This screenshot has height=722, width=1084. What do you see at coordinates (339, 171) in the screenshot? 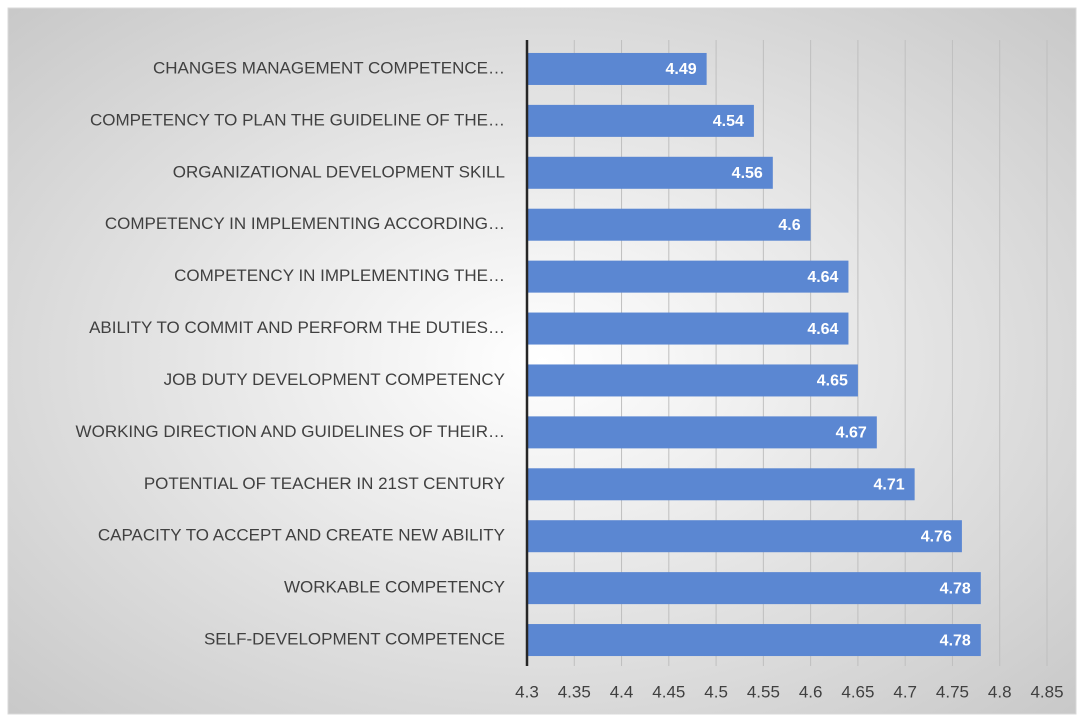
I see `y-tick-label: ORGANIZATIONAL DEVELOPMENT SKILL` at bounding box center [339, 171].